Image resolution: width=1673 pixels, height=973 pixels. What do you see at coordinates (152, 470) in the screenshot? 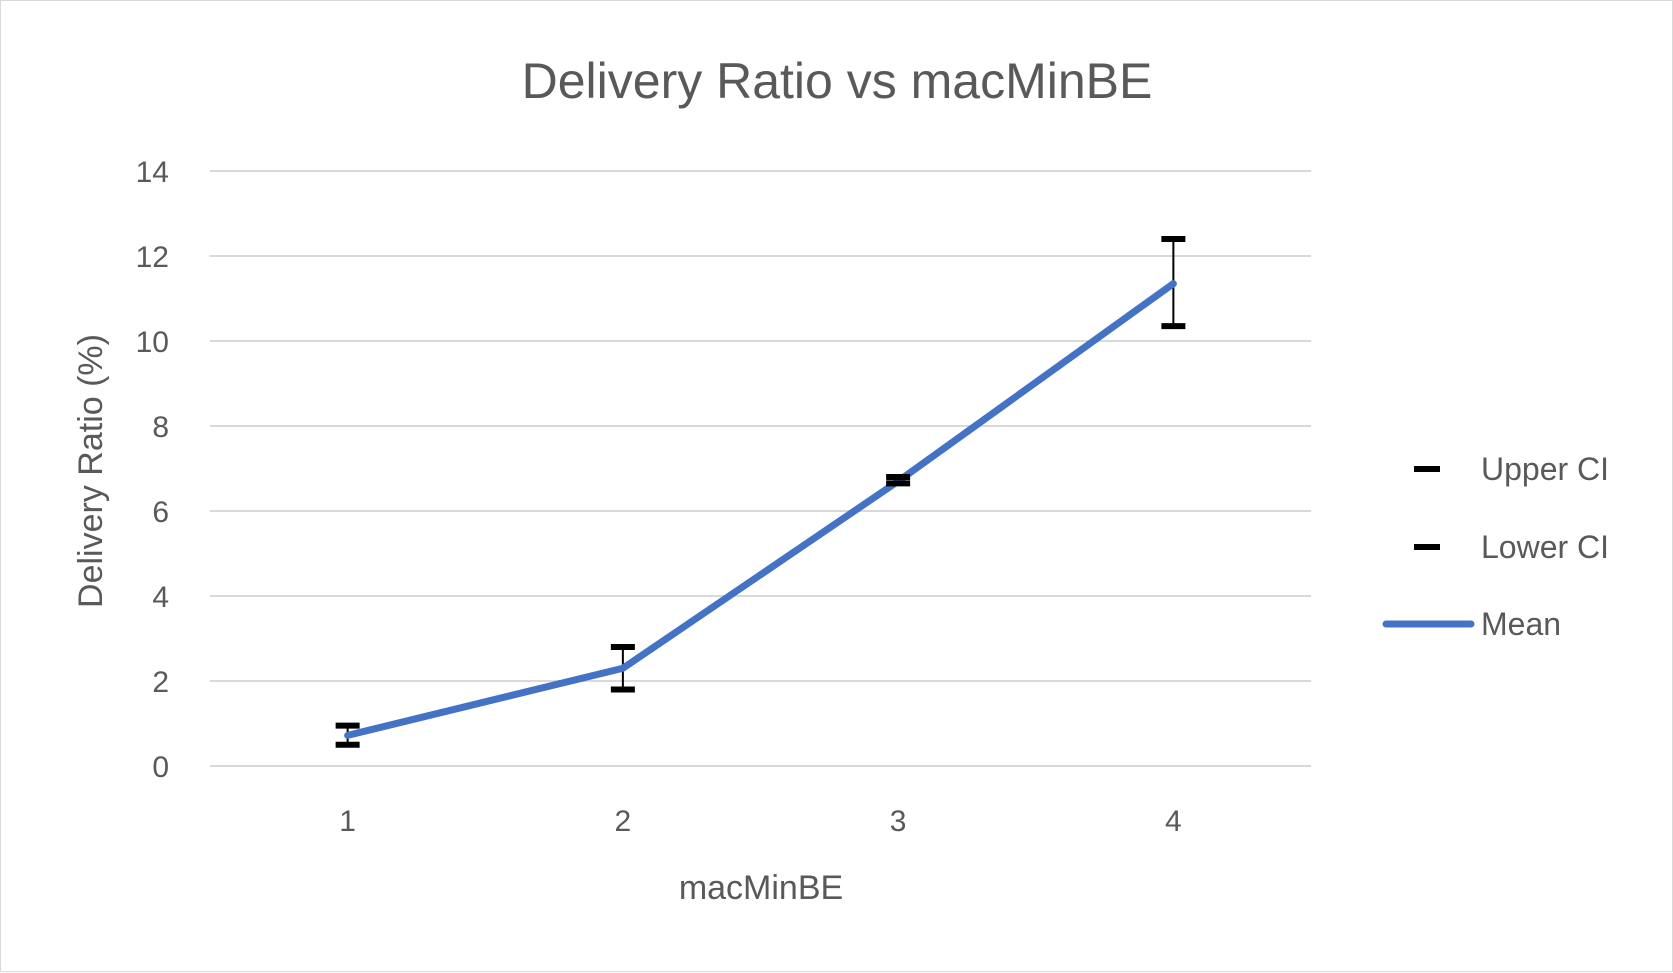
I see `y-axis-tick-labels: 0 2 4 6 8 10 12 14` at bounding box center [152, 470].